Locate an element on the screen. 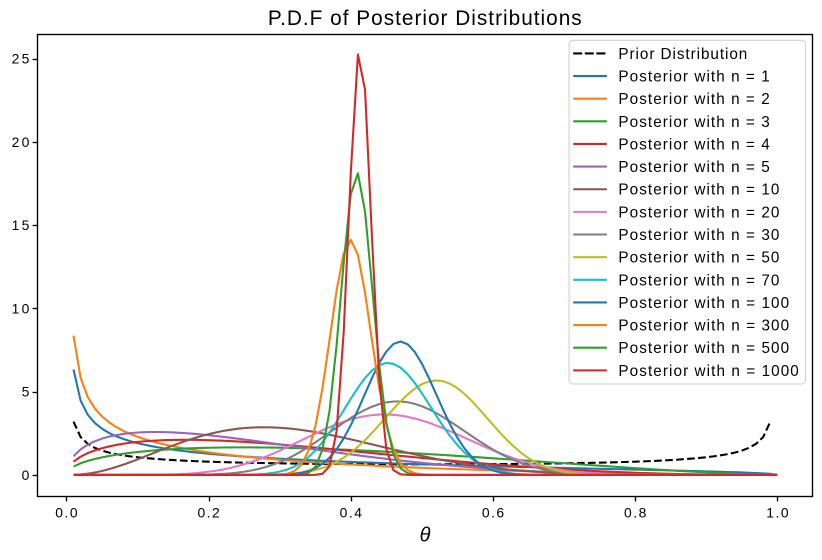  svg-text: Posterior with n = 2 is located at coordinates (693, 99).